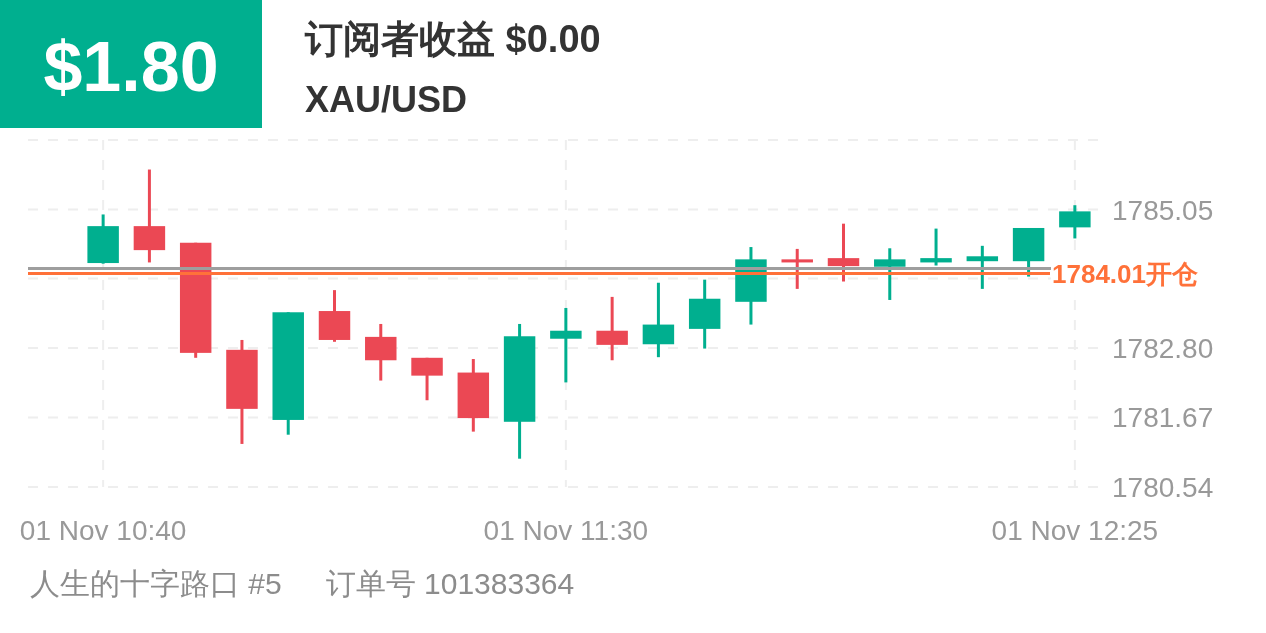  What do you see at coordinates (1125, 273) in the screenshot?
I see `ref-line-label: 1784.01开仓` at bounding box center [1125, 273].